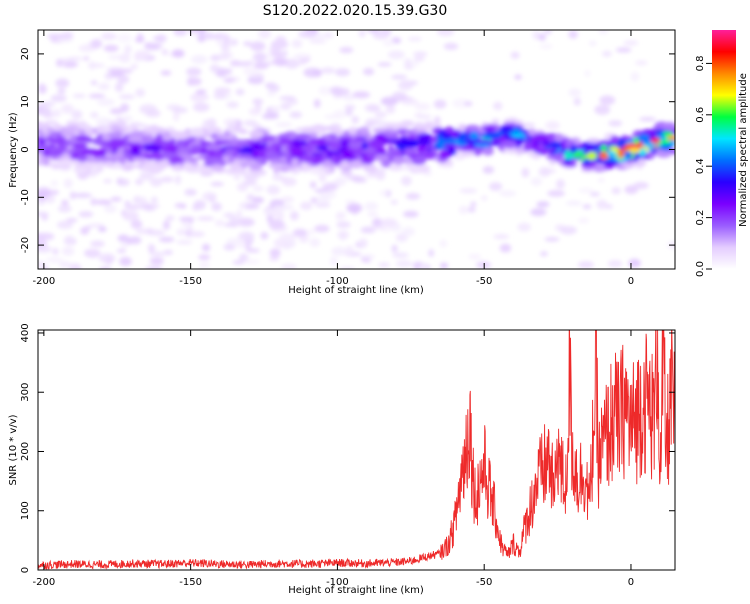 Image resolution: width=750 pixels, height=604 pixels. I want to click on x-tick-label: 0, so click(631, 582).